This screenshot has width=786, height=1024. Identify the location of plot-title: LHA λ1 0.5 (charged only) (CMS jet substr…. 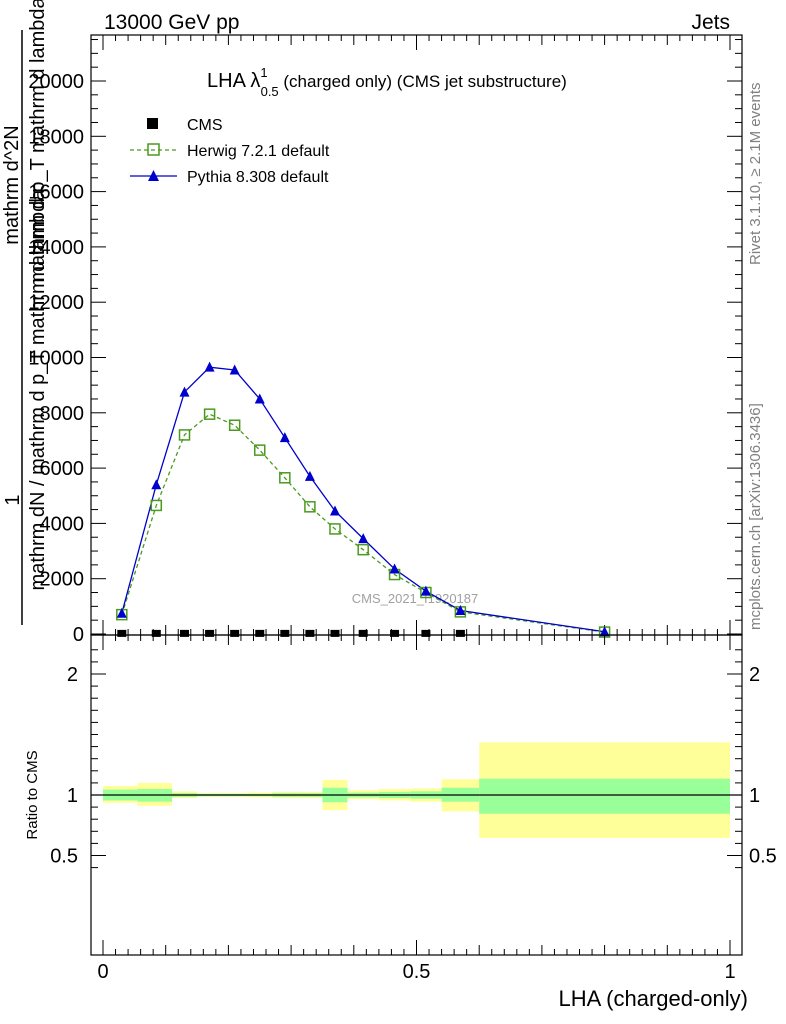
(387, 82).